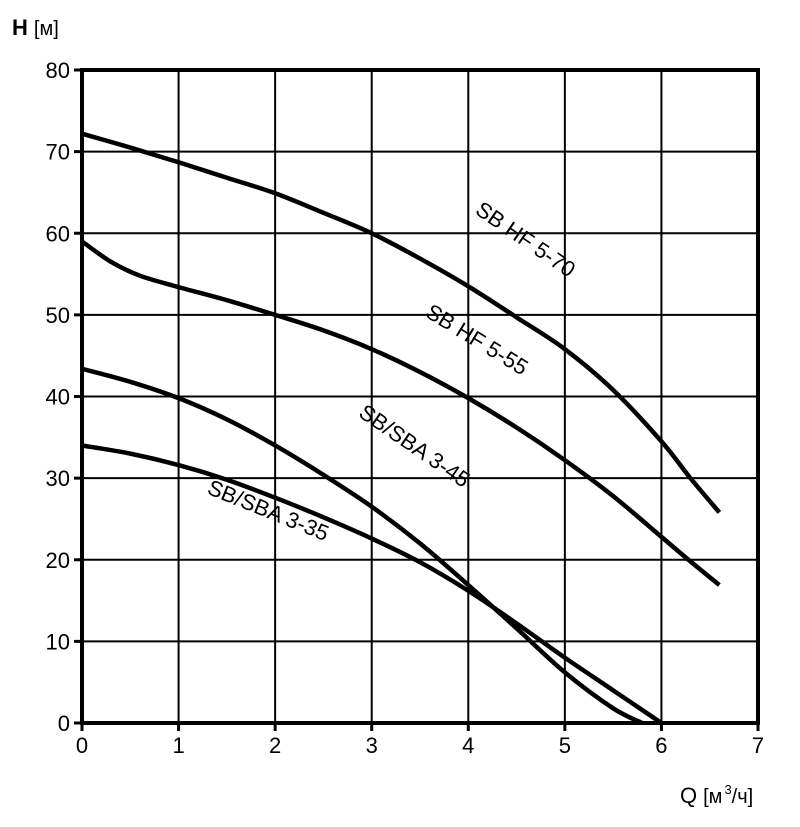  I want to click on x-tick-label: 5, so click(565, 745).